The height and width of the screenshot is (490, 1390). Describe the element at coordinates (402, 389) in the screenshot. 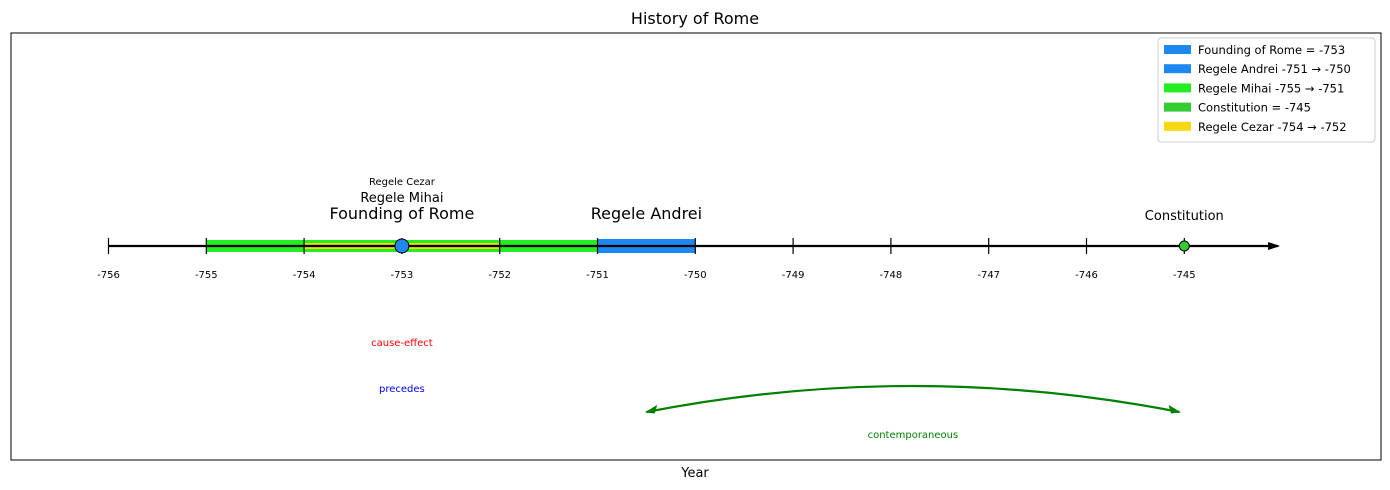

I see `relation-label: precedes` at that location.